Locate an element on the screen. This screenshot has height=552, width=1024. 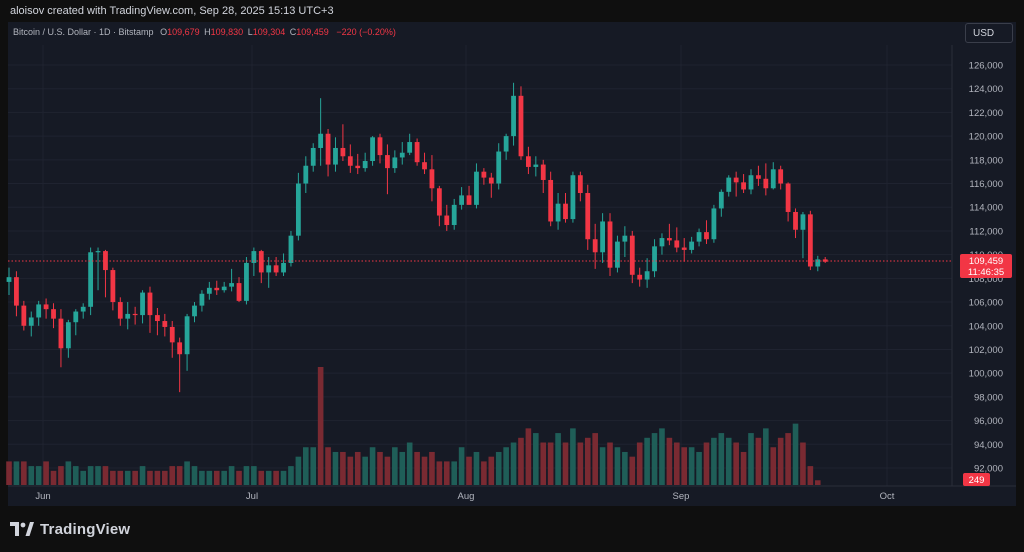
y-tick-label: 96,000 is located at coordinates (988, 421).